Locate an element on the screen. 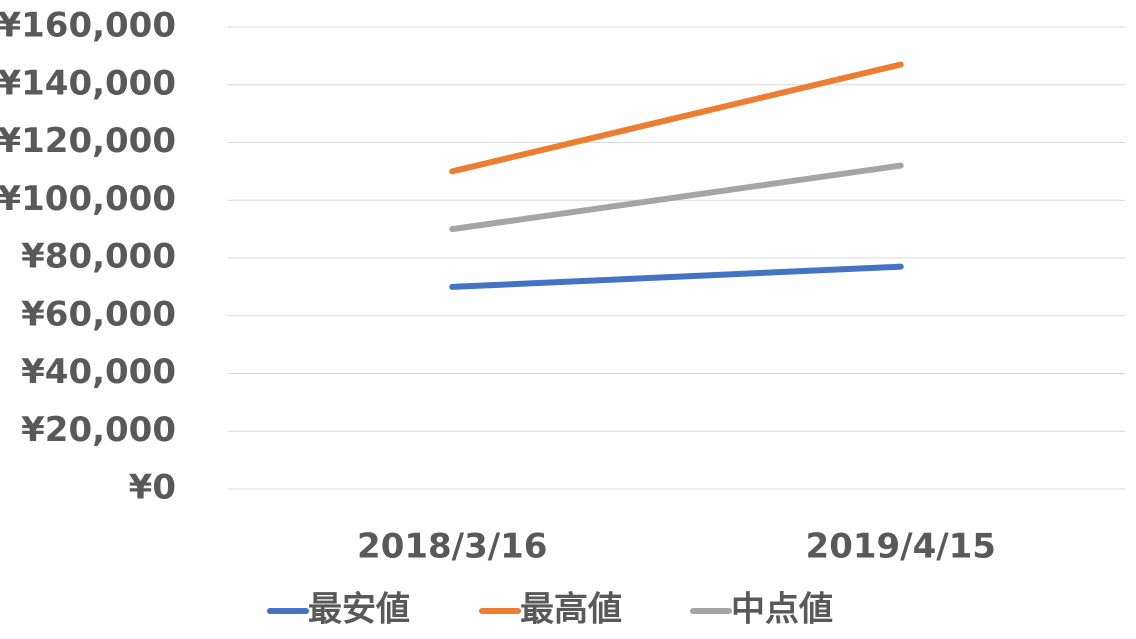 The height and width of the screenshot is (639, 1136). legend-label: 最安値 is located at coordinates (359, 610).